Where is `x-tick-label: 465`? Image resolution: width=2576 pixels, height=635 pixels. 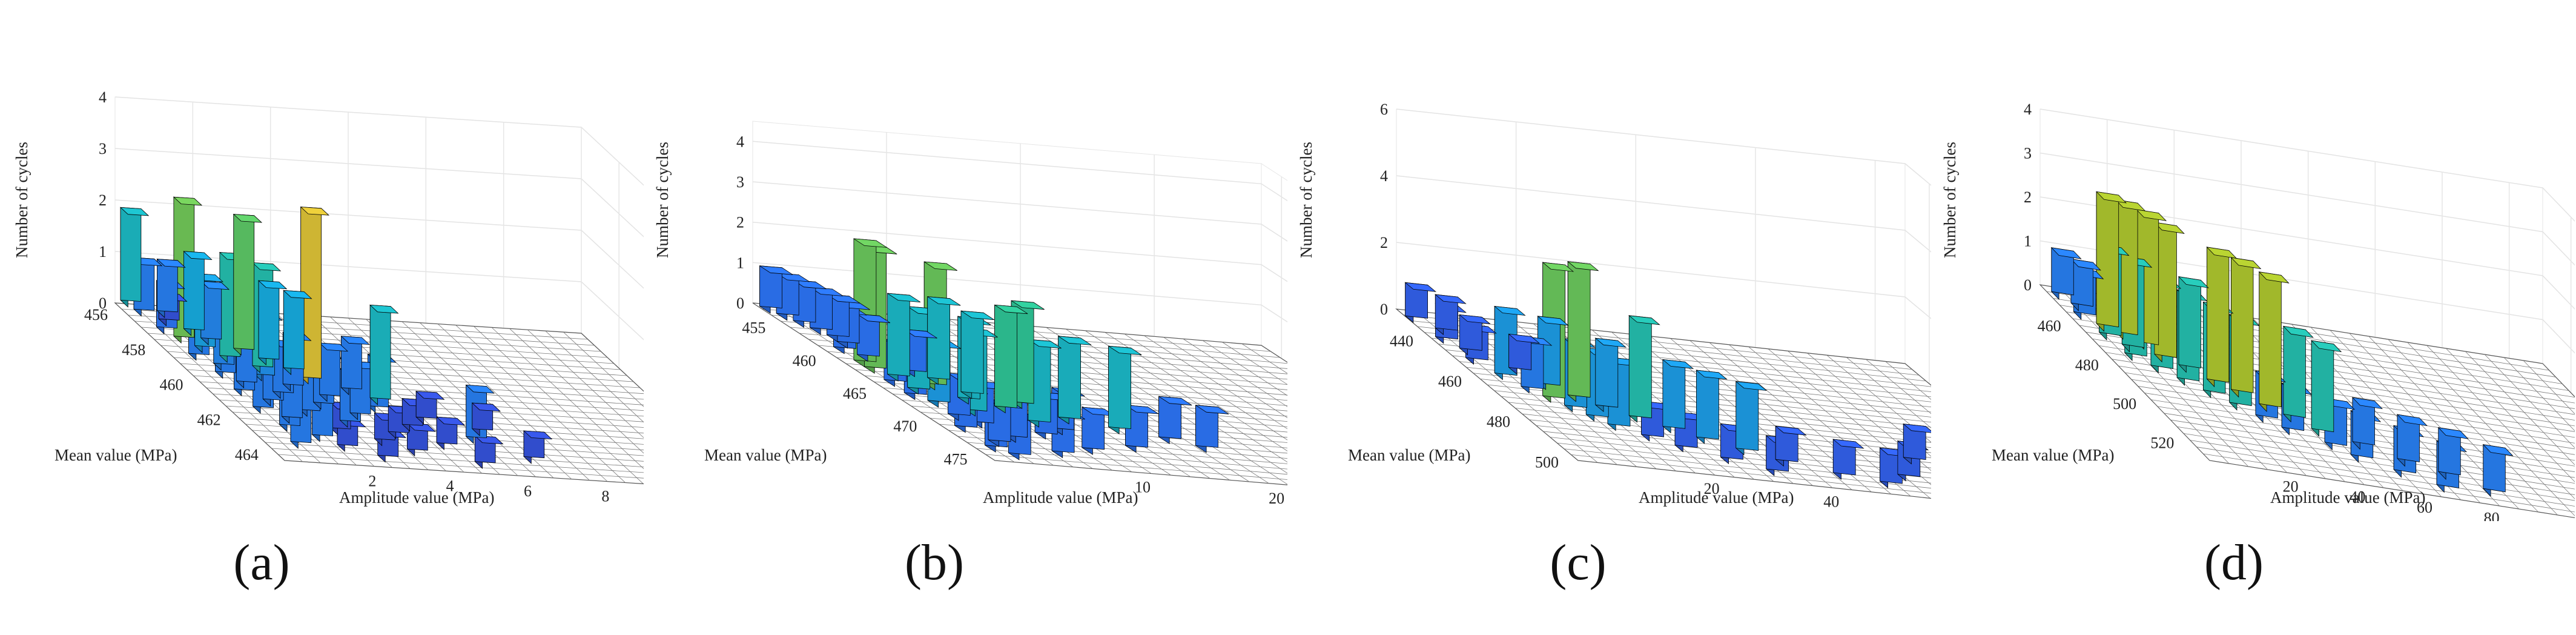 x-tick-label: 465 is located at coordinates (855, 394).